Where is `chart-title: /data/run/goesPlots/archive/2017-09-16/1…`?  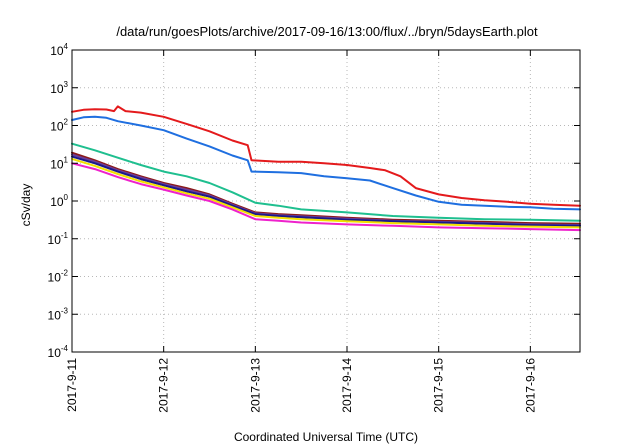
chart-title: /data/run/goesPlots/archive/2017-09-16/1… is located at coordinates (327, 31).